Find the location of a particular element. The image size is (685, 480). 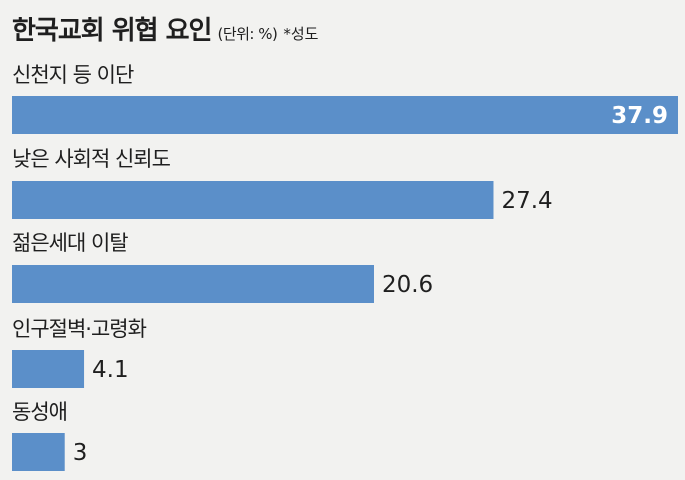

value-label: 3 is located at coordinates (80, 453).